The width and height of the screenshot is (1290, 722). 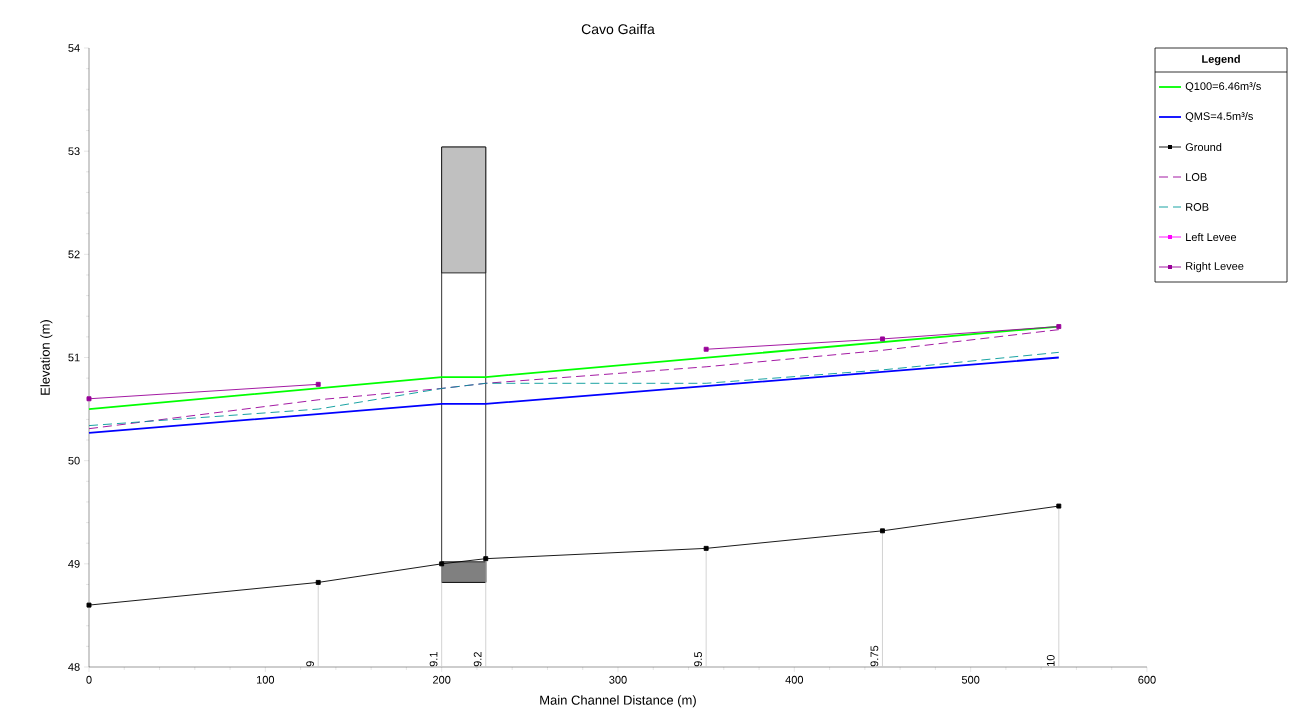 What do you see at coordinates (1223, 87) in the screenshot?
I see `legend-label: Q100=6.46m³/s` at bounding box center [1223, 87].